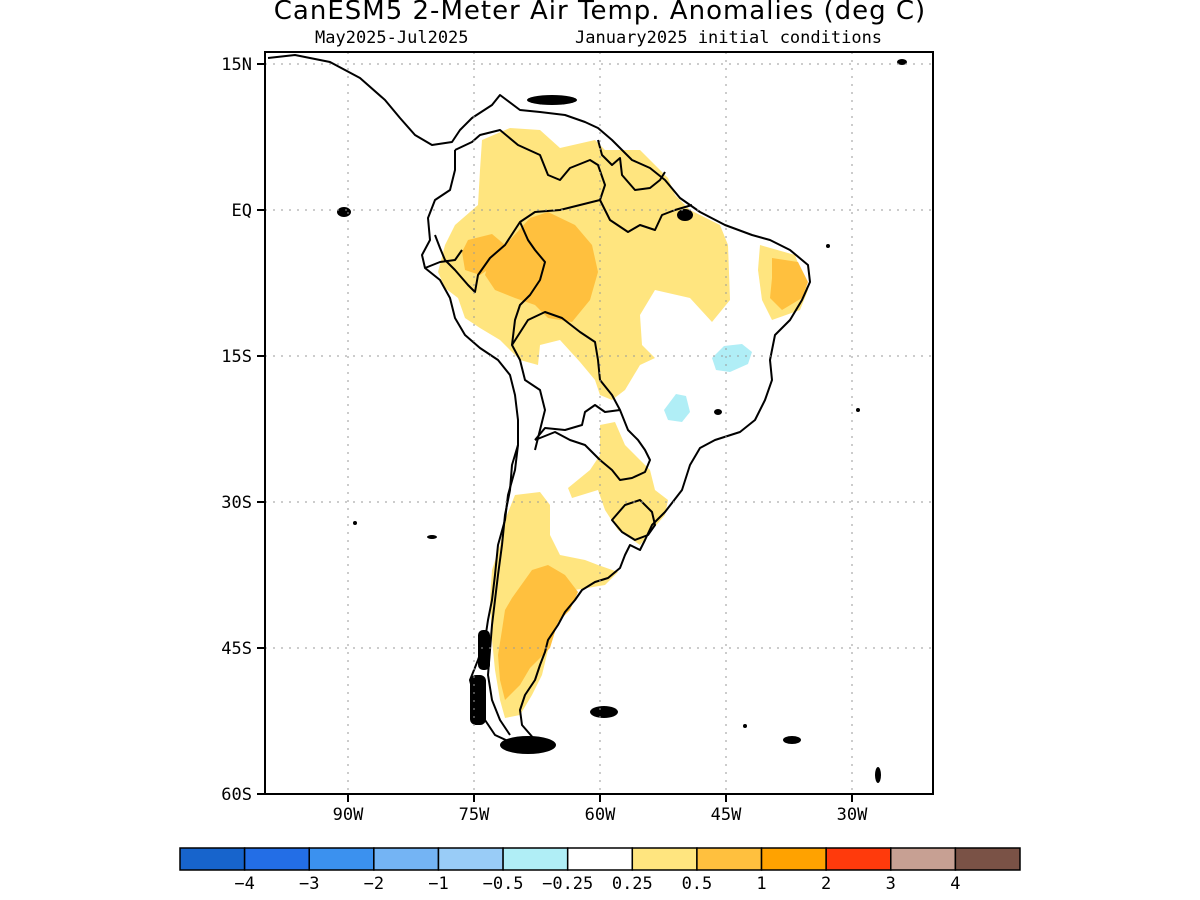  What do you see at coordinates (474, 815) in the screenshot?
I see `lon-label: 75W` at bounding box center [474, 815].